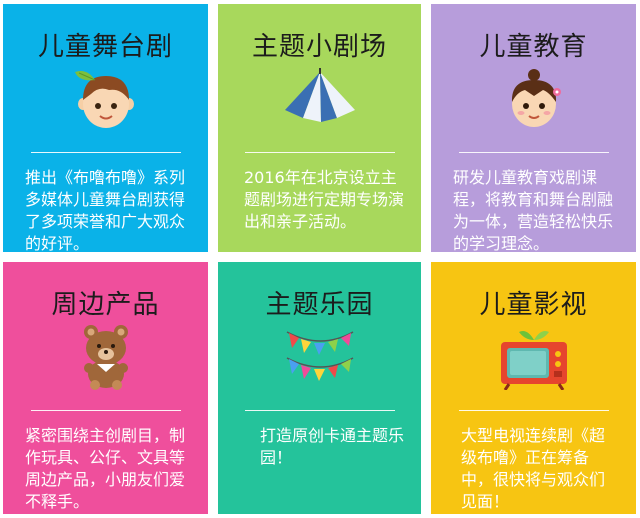 The image size is (640, 518). What do you see at coordinates (324, 200) in the screenshot?
I see `card-description: 2016年在北京设立主题剧场进行定期专场演出和亲子活动。` at bounding box center [324, 200].